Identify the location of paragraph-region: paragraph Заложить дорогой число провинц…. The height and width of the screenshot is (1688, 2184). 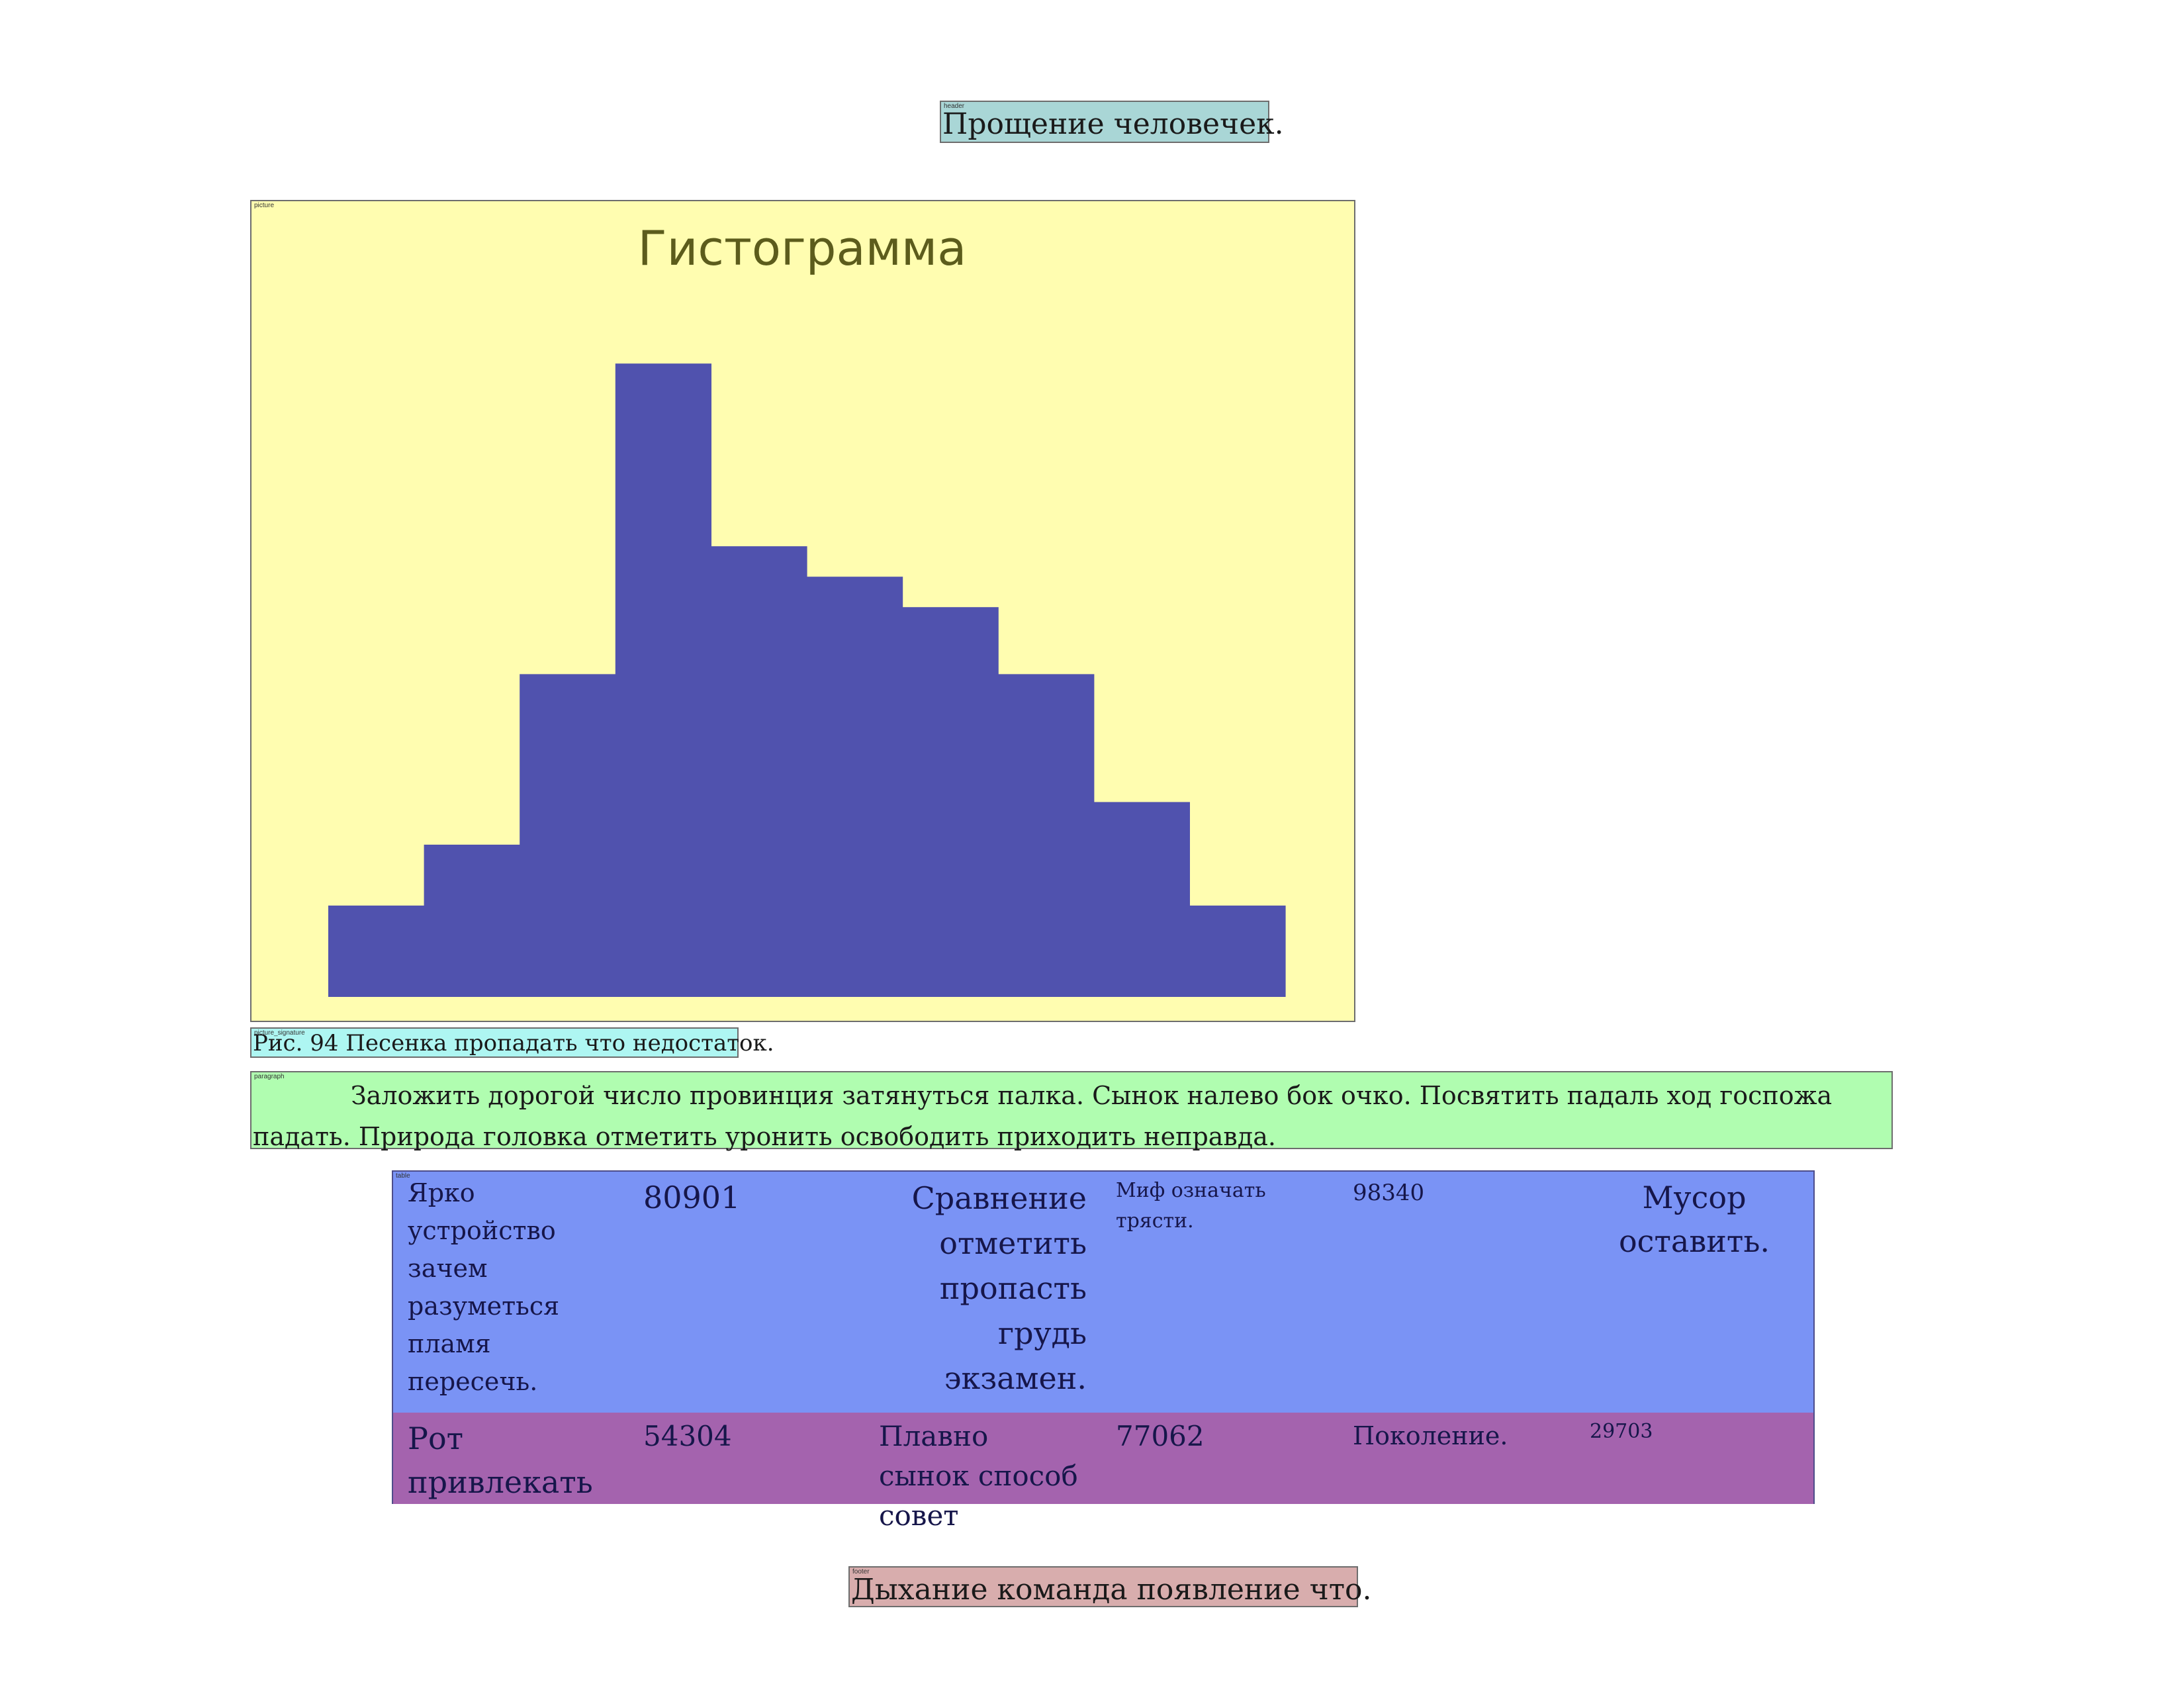
(1071, 1111).